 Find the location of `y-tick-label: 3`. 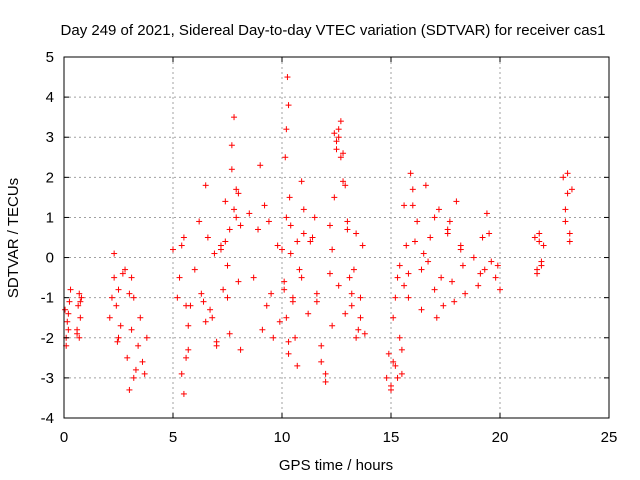

y-tick-label: 3 is located at coordinates (50, 137).